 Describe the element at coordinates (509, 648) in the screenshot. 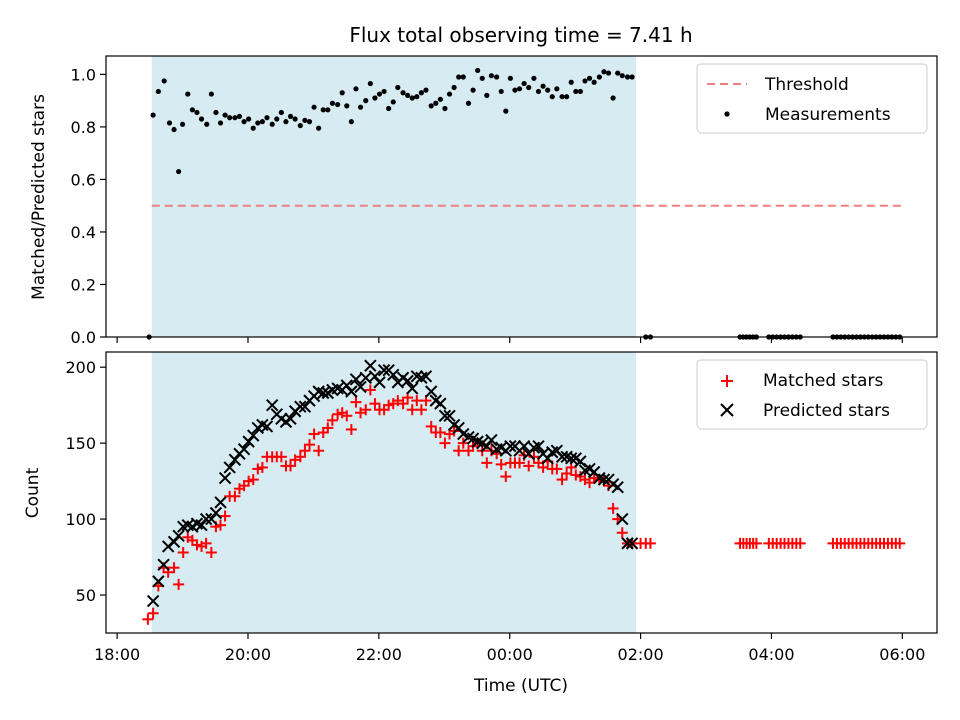

I see `bottom-x-axis: 18:00 20:00 22:00 00:00 02:00 04:00 06:00` at that location.